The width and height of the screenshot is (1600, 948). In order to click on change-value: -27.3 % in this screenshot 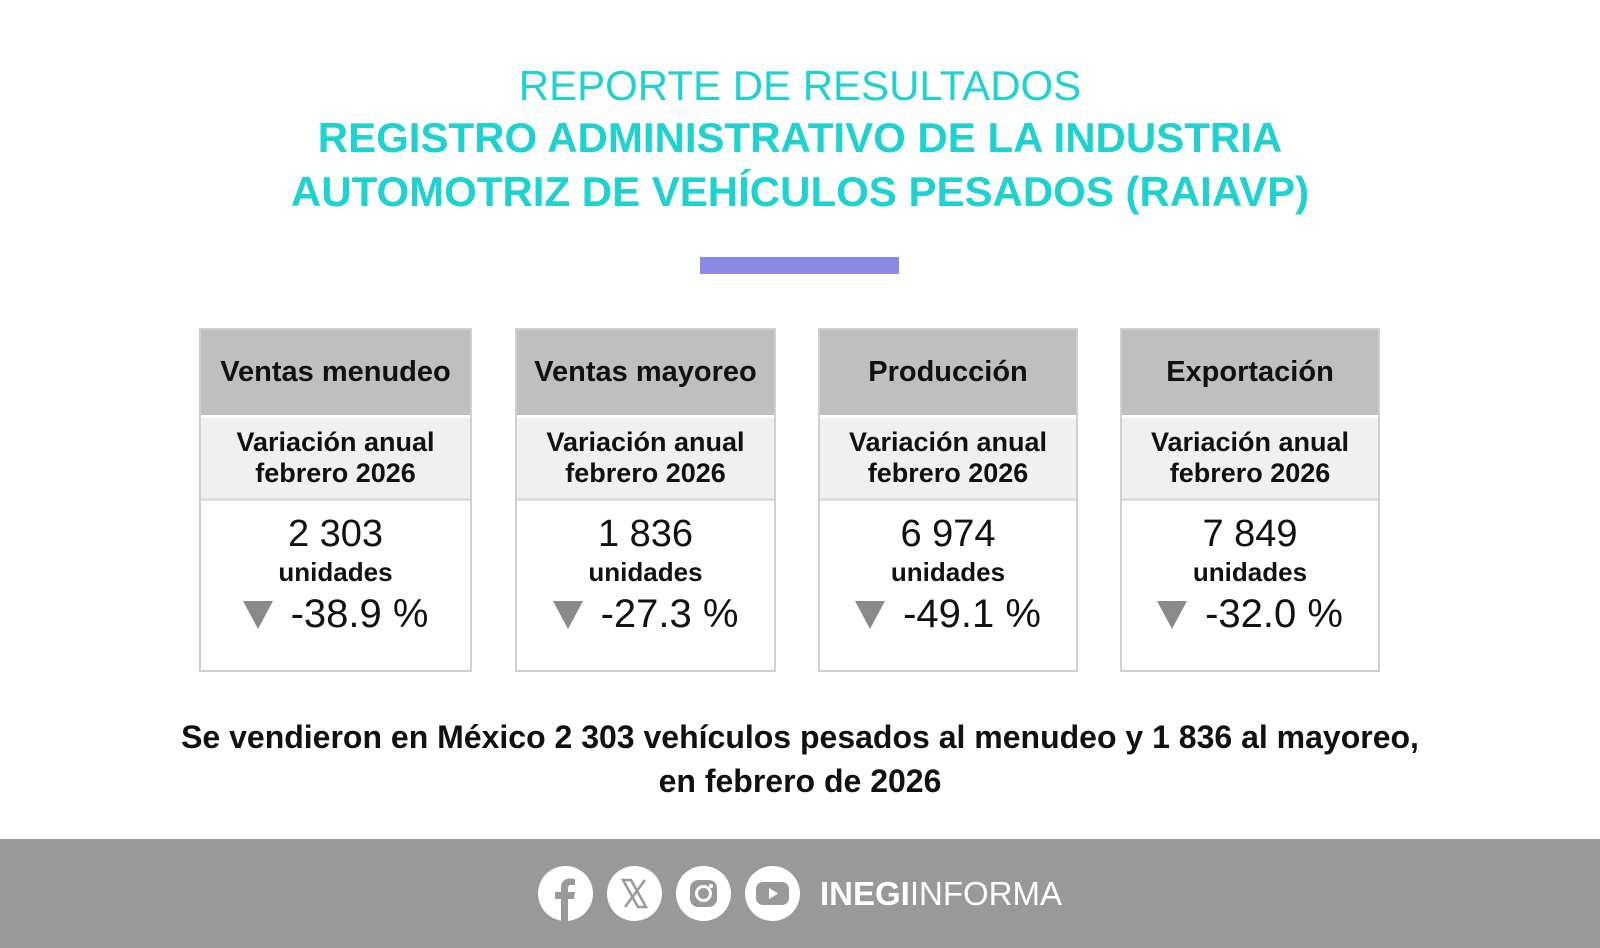, I will do `click(669, 614)`.